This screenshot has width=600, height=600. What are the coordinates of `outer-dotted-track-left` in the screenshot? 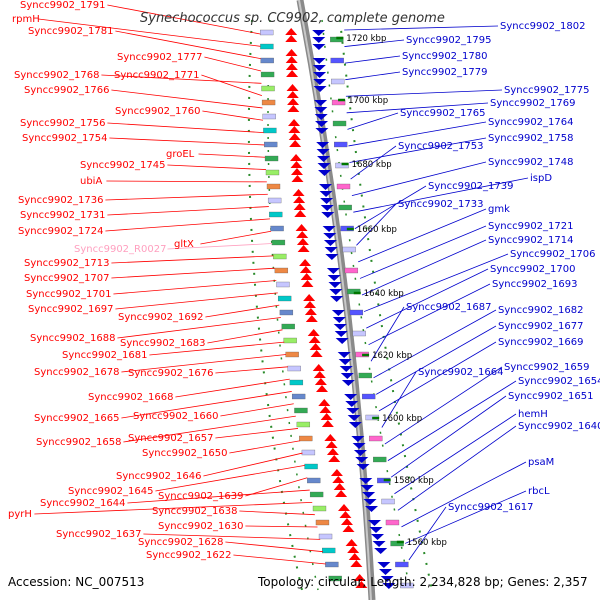 It's located at (275, 305).